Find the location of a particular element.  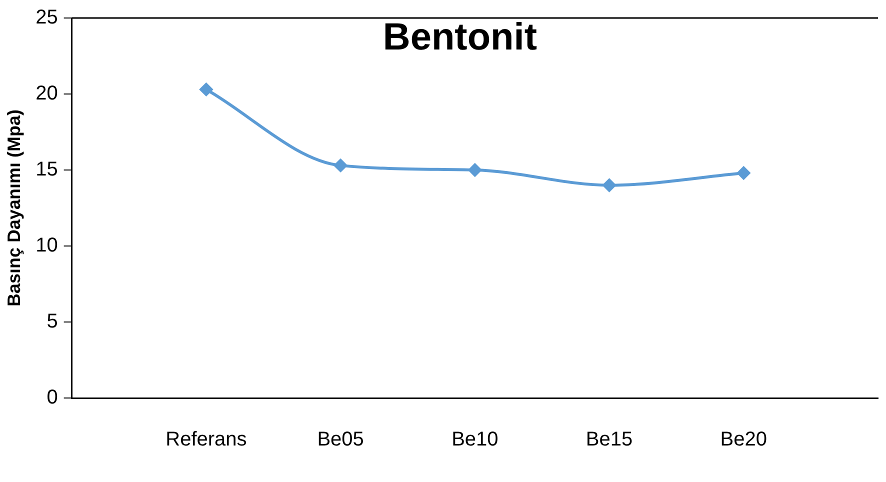

x-tick-label: Referans is located at coordinates (206, 439).